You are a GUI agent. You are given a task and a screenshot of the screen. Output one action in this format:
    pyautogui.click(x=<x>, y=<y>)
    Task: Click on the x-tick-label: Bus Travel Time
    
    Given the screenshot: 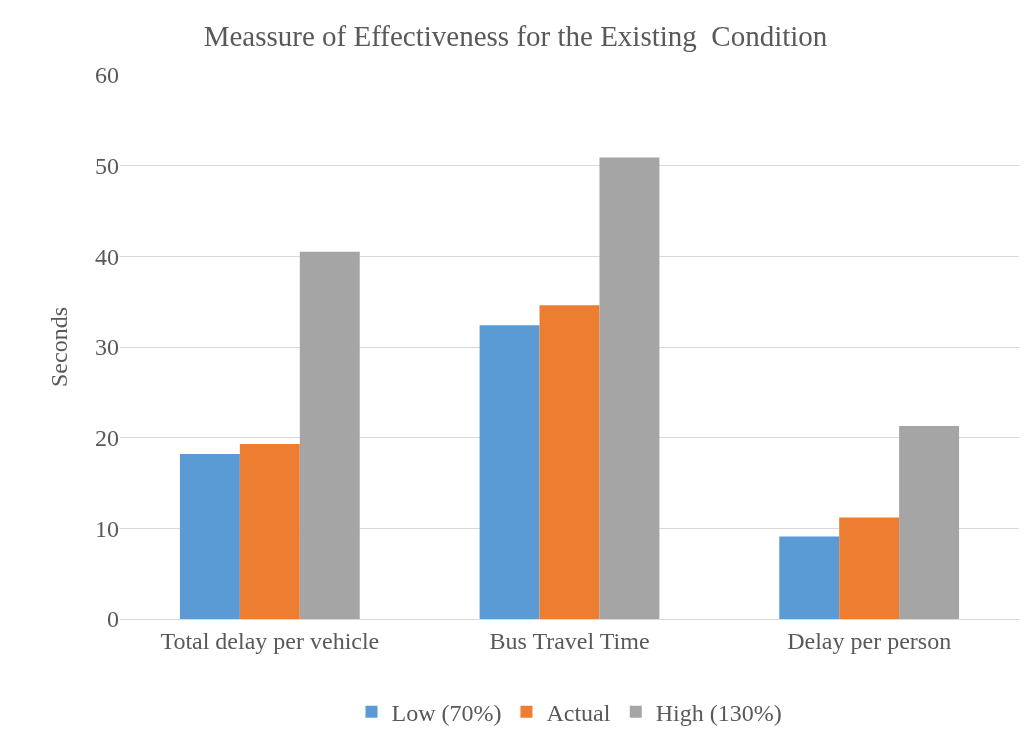 What is the action you would take?
    pyautogui.click(x=569, y=640)
    